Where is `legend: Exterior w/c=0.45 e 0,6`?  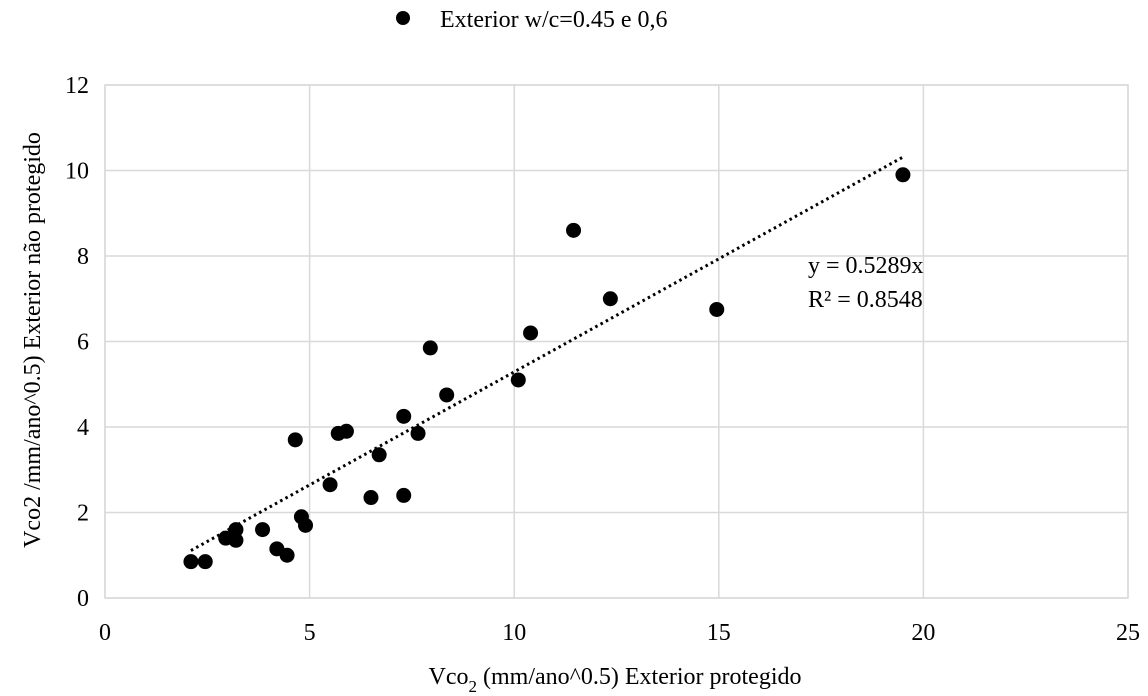 legend: Exterior w/c=0.45 e 0,6 is located at coordinates (531, 20).